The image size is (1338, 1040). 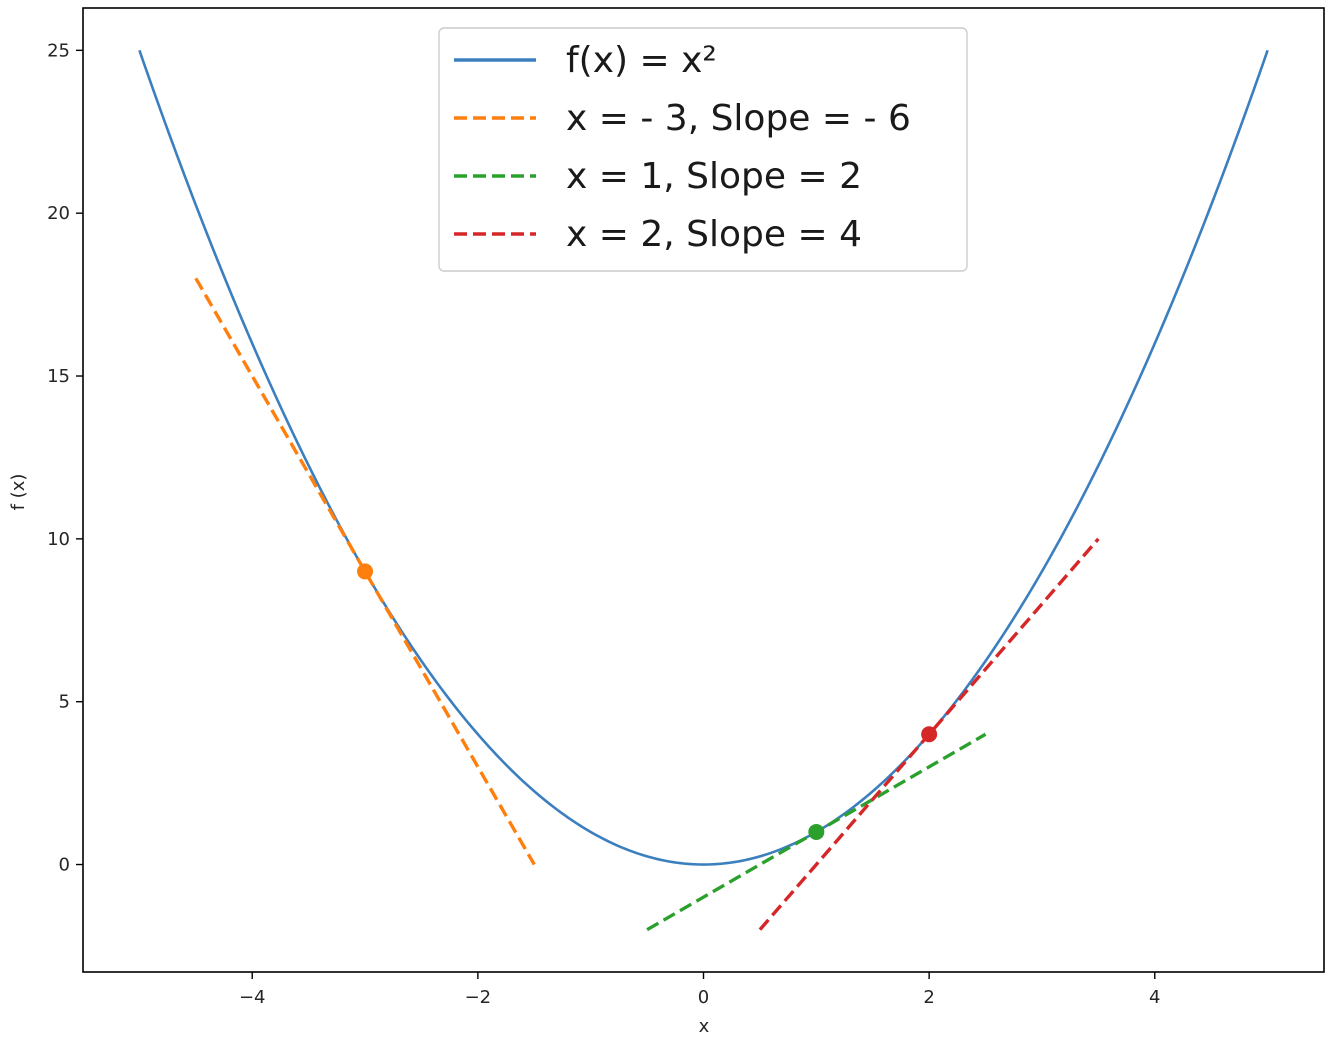 What do you see at coordinates (641, 60) in the screenshot?
I see `legend-label-1: f(x) = x²` at bounding box center [641, 60].